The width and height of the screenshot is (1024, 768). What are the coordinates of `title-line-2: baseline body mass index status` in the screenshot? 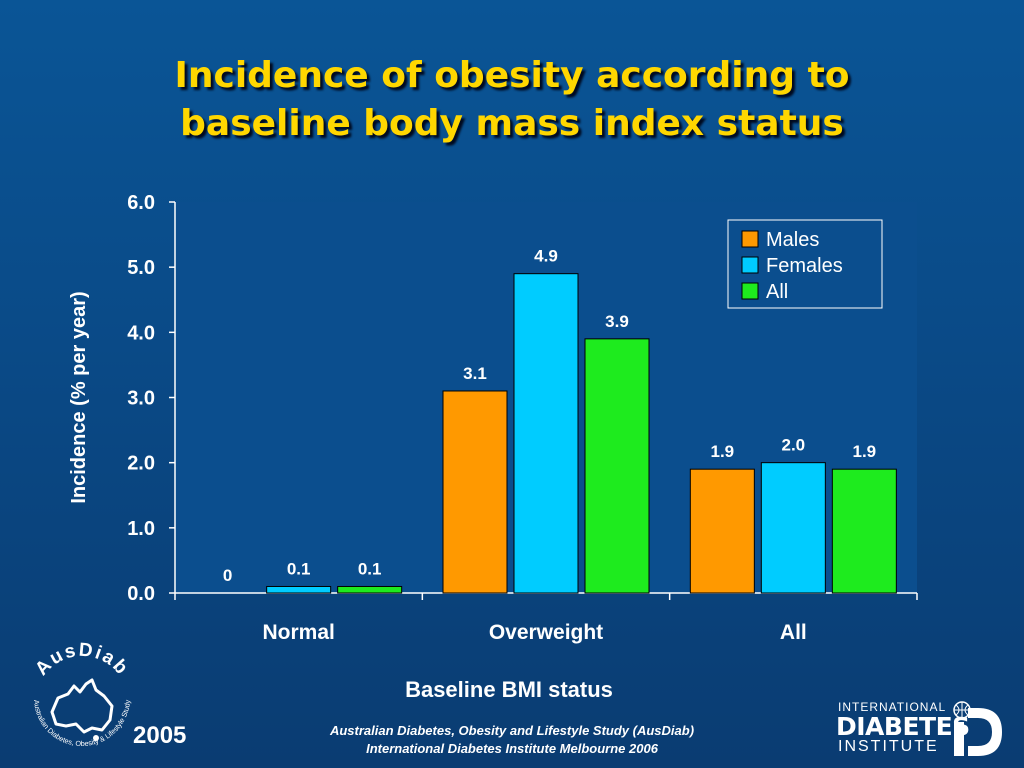 It's located at (512, 123).